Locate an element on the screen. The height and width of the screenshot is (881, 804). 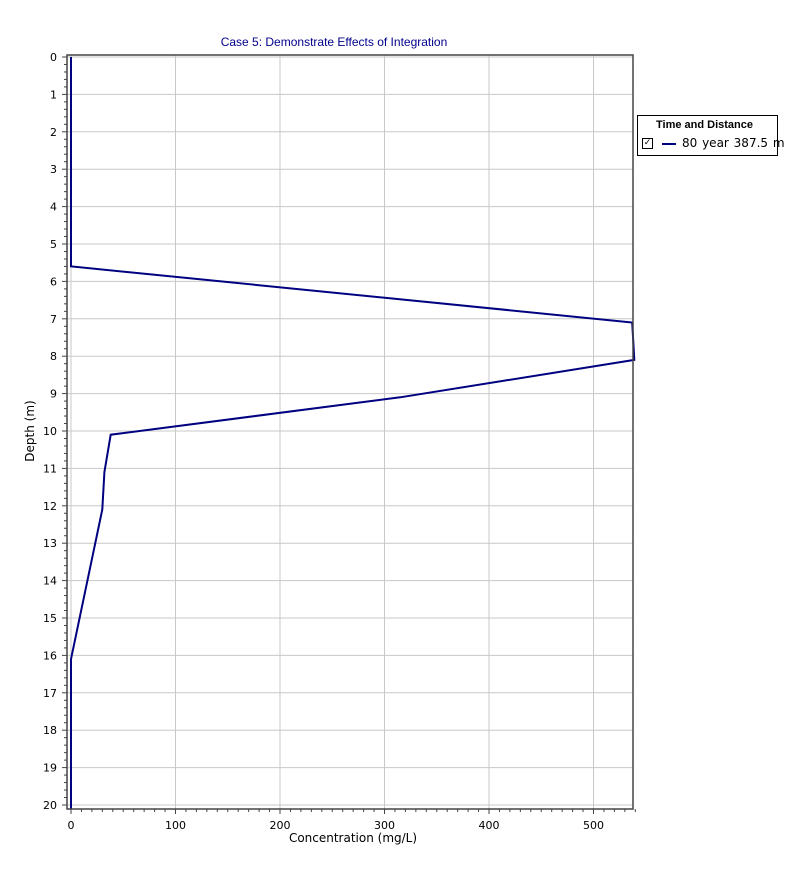
y-tick-label: 16 is located at coordinates (50, 655).